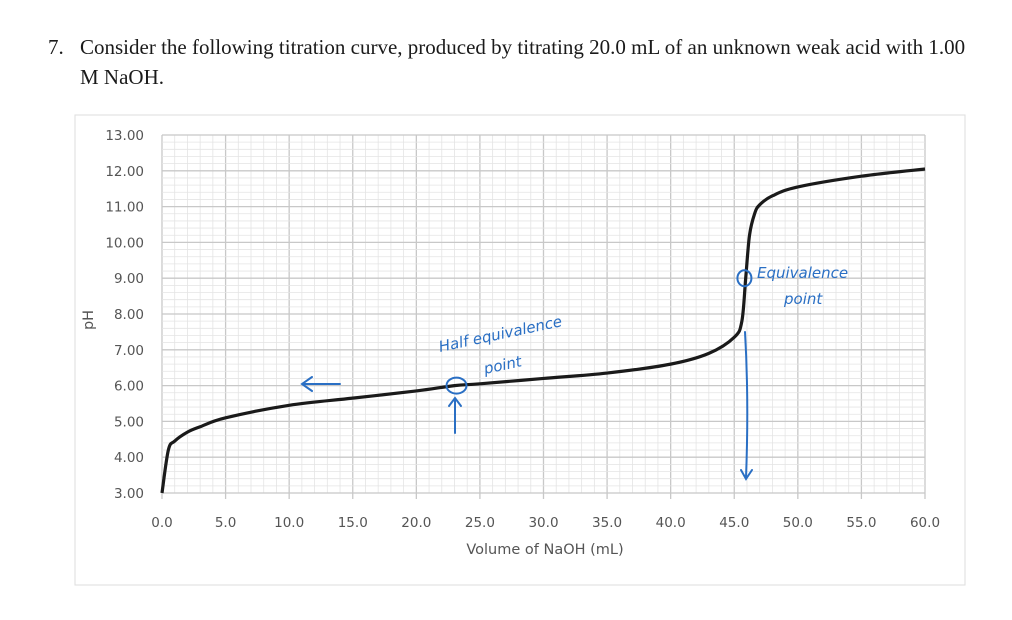 This screenshot has height=620, width=1012. Describe the element at coordinates (416, 523) in the screenshot. I see `x-tick-label: 20.0` at that location.